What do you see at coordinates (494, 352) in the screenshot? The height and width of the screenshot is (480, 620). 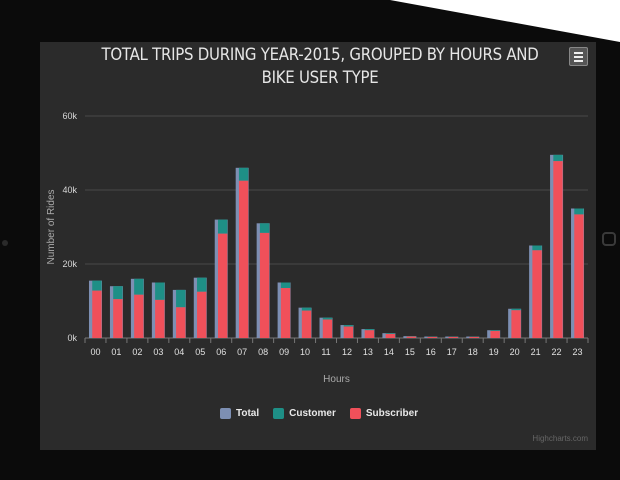 I see `x-tick-label: 19` at bounding box center [494, 352].